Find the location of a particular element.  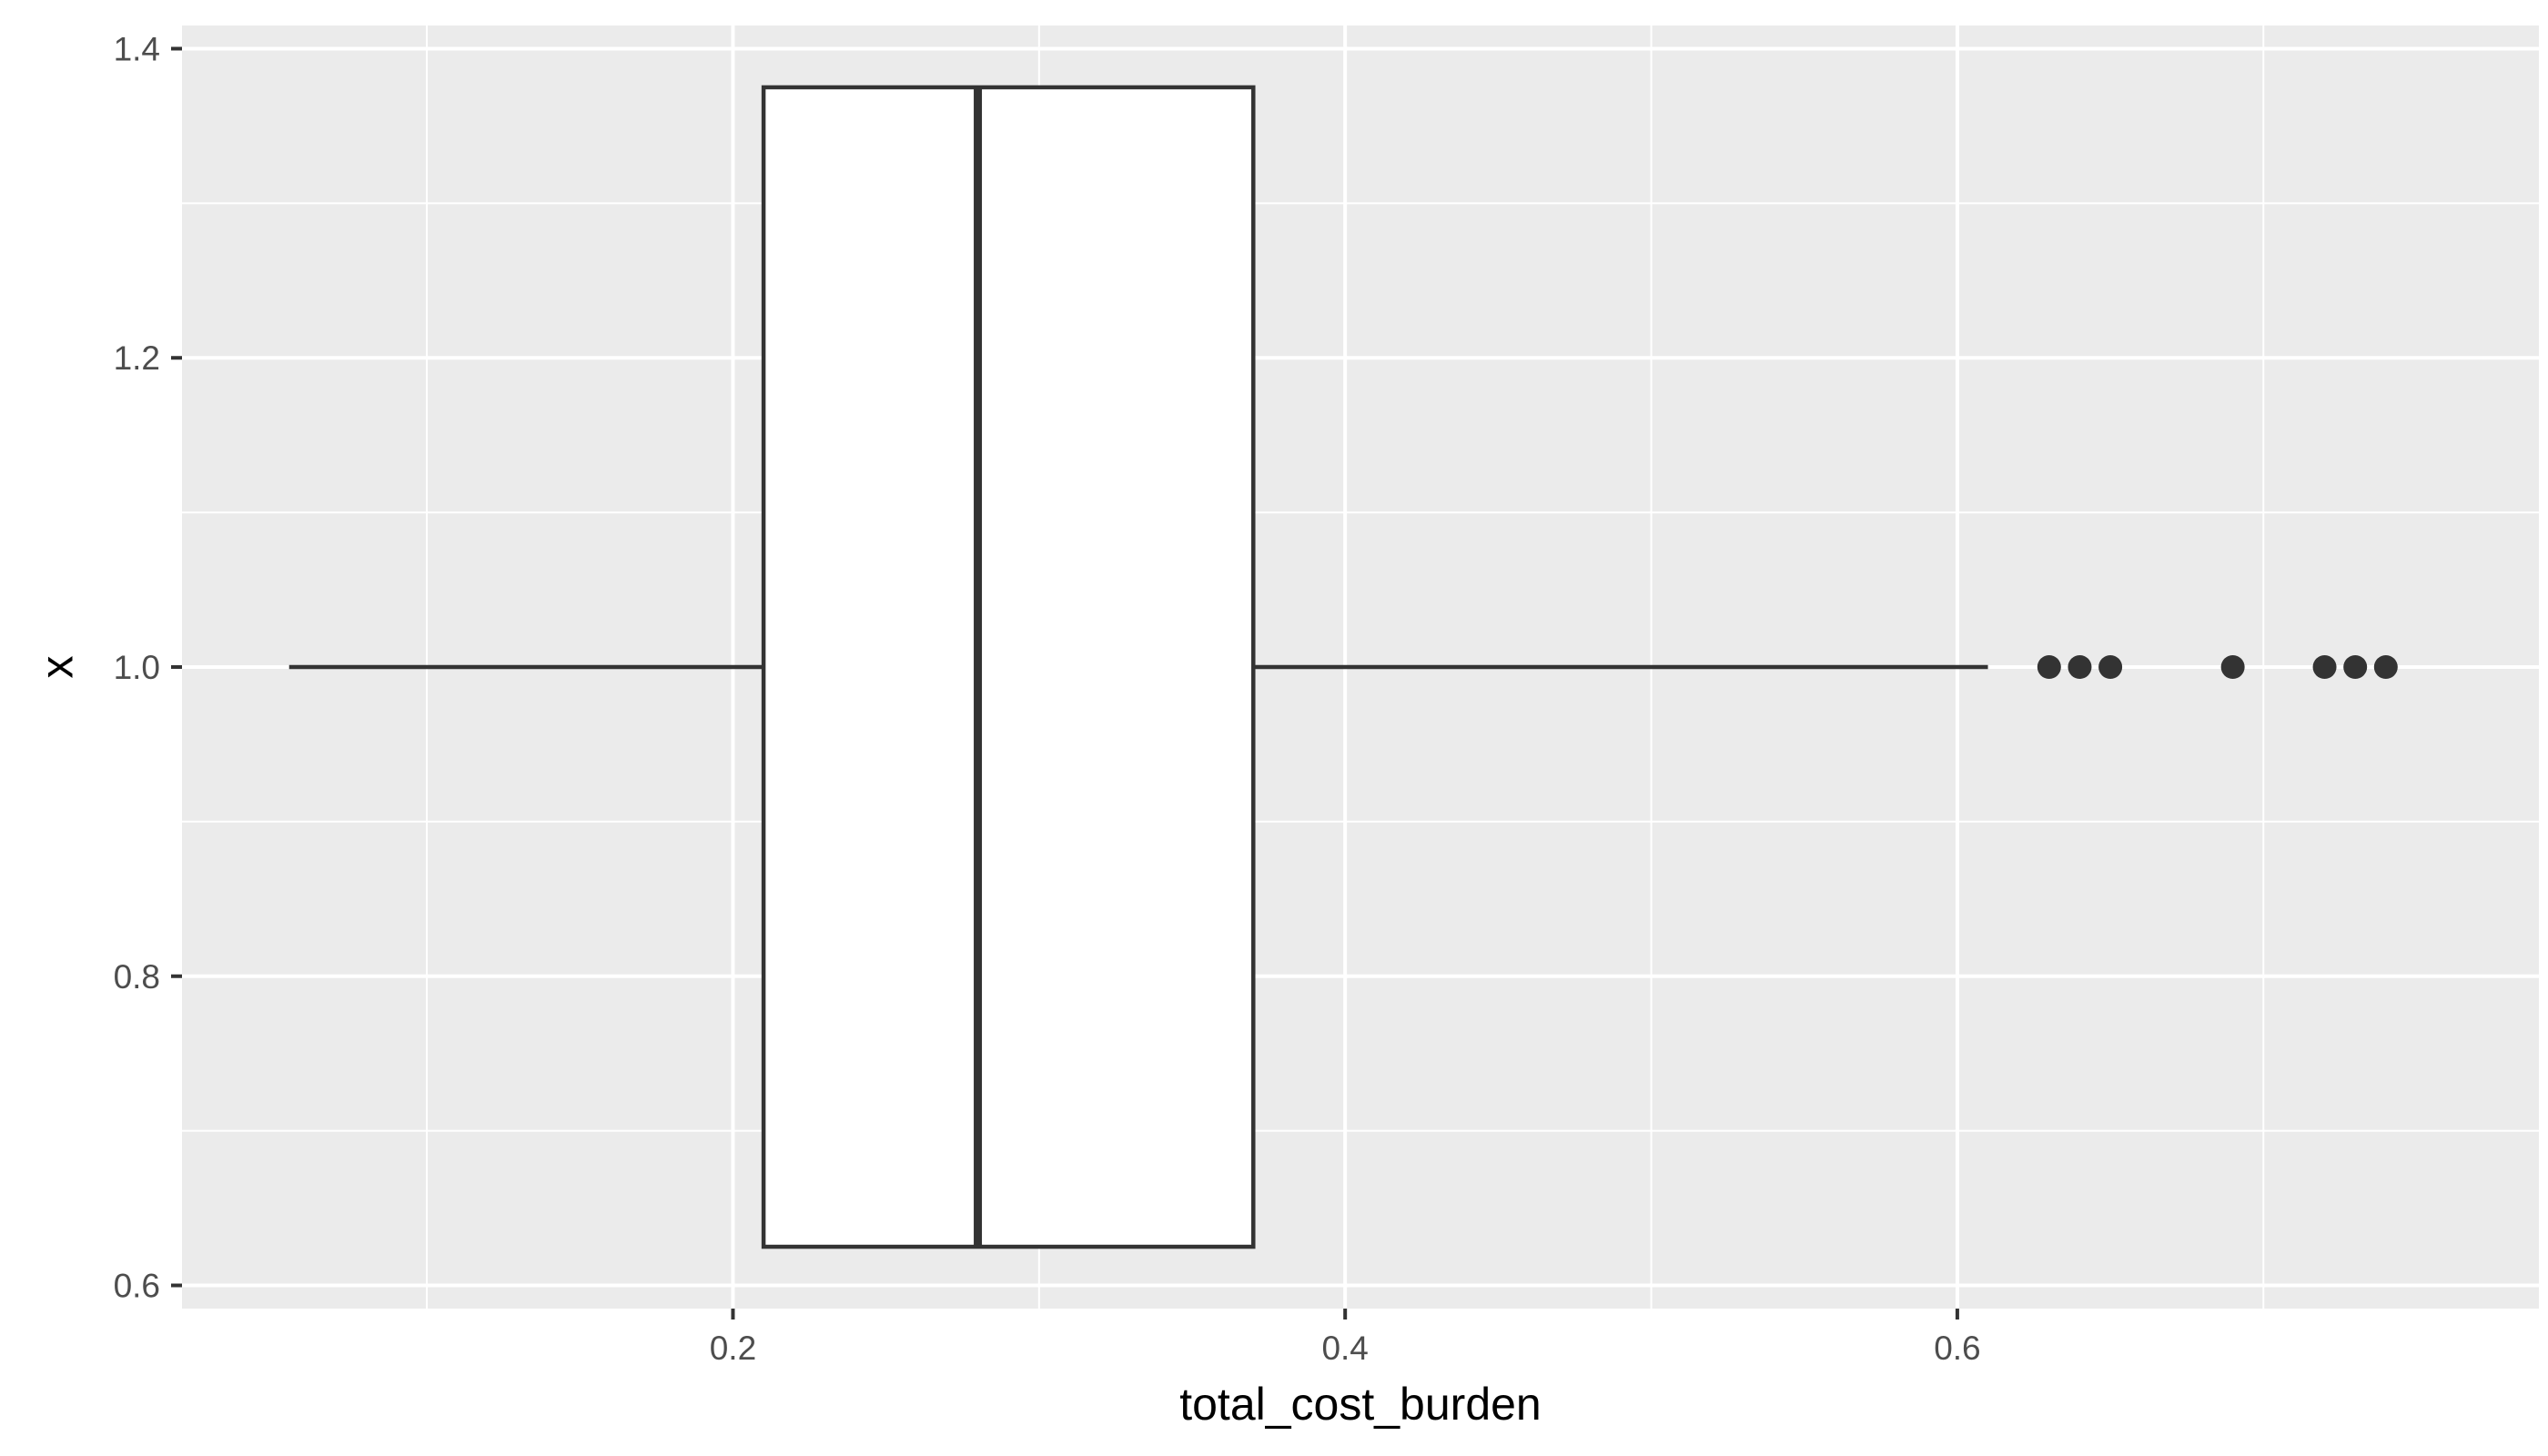

y-tick-label: 1.0 is located at coordinates (137, 668).